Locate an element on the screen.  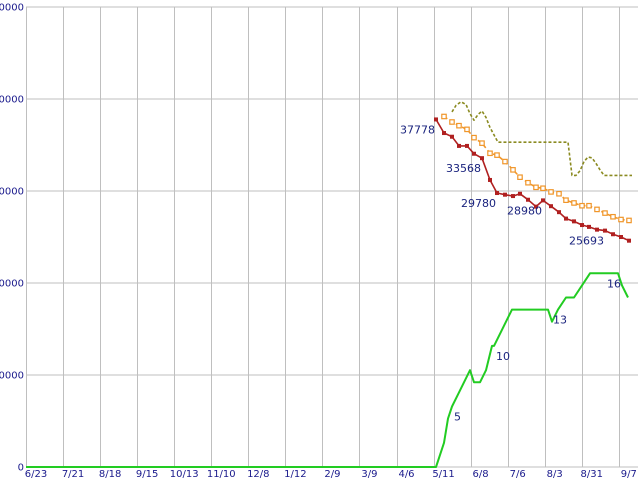
data-value-label: 25693 is located at coordinates (586, 241).